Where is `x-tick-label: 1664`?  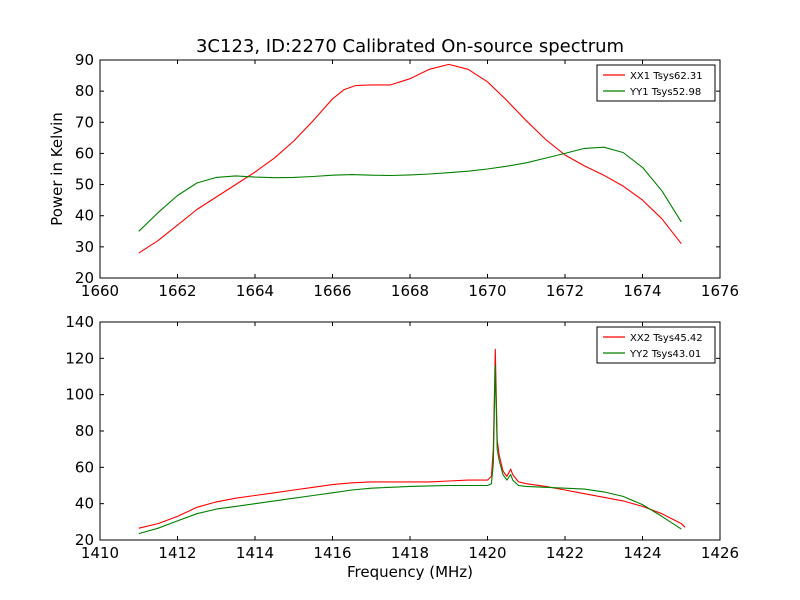
x-tick-label: 1664 is located at coordinates (255, 291).